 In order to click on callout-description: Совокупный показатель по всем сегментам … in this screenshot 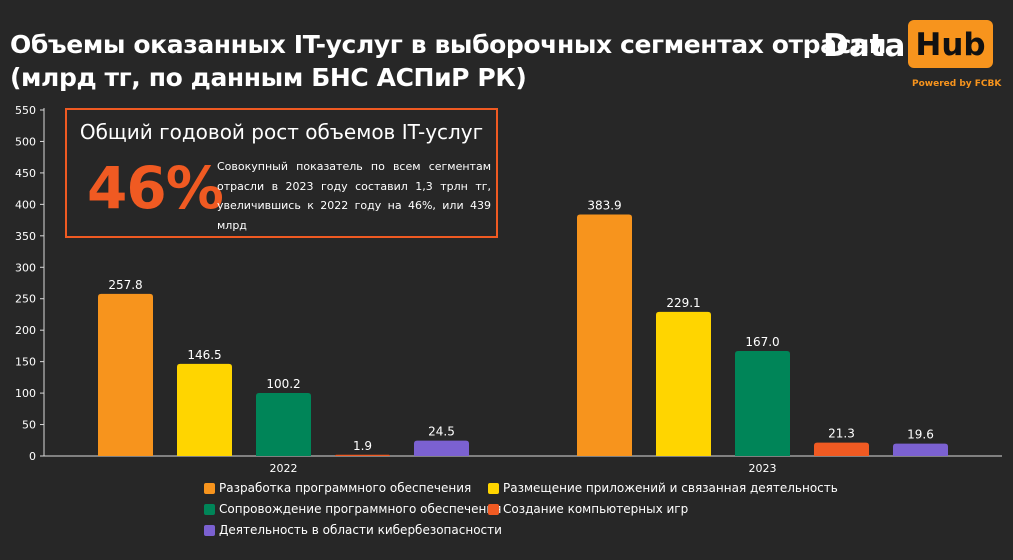, I will do `click(354, 196)`.